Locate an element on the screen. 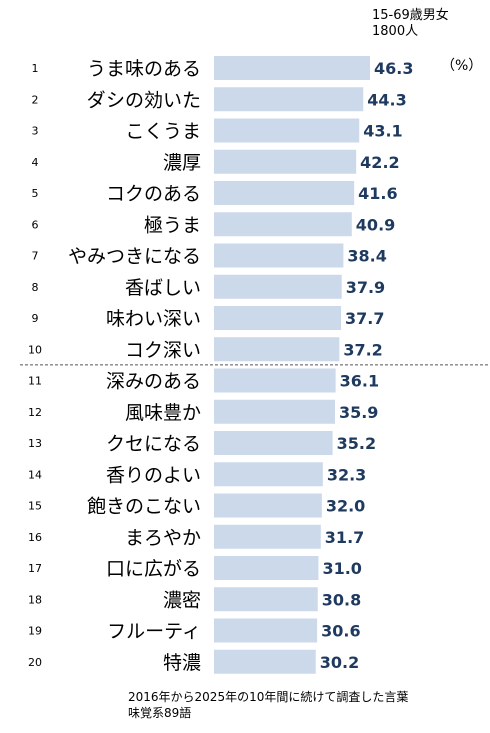 The image size is (490, 733). footnote-line-1: 2016年から2025年の10年間に続けて調査した言葉 is located at coordinates (268, 697).